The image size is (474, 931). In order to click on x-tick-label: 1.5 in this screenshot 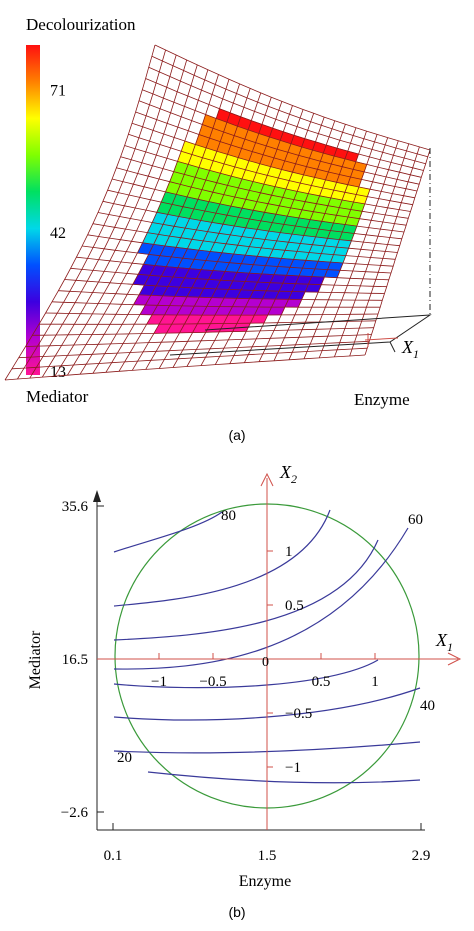, I will do `click(267, 856)`.